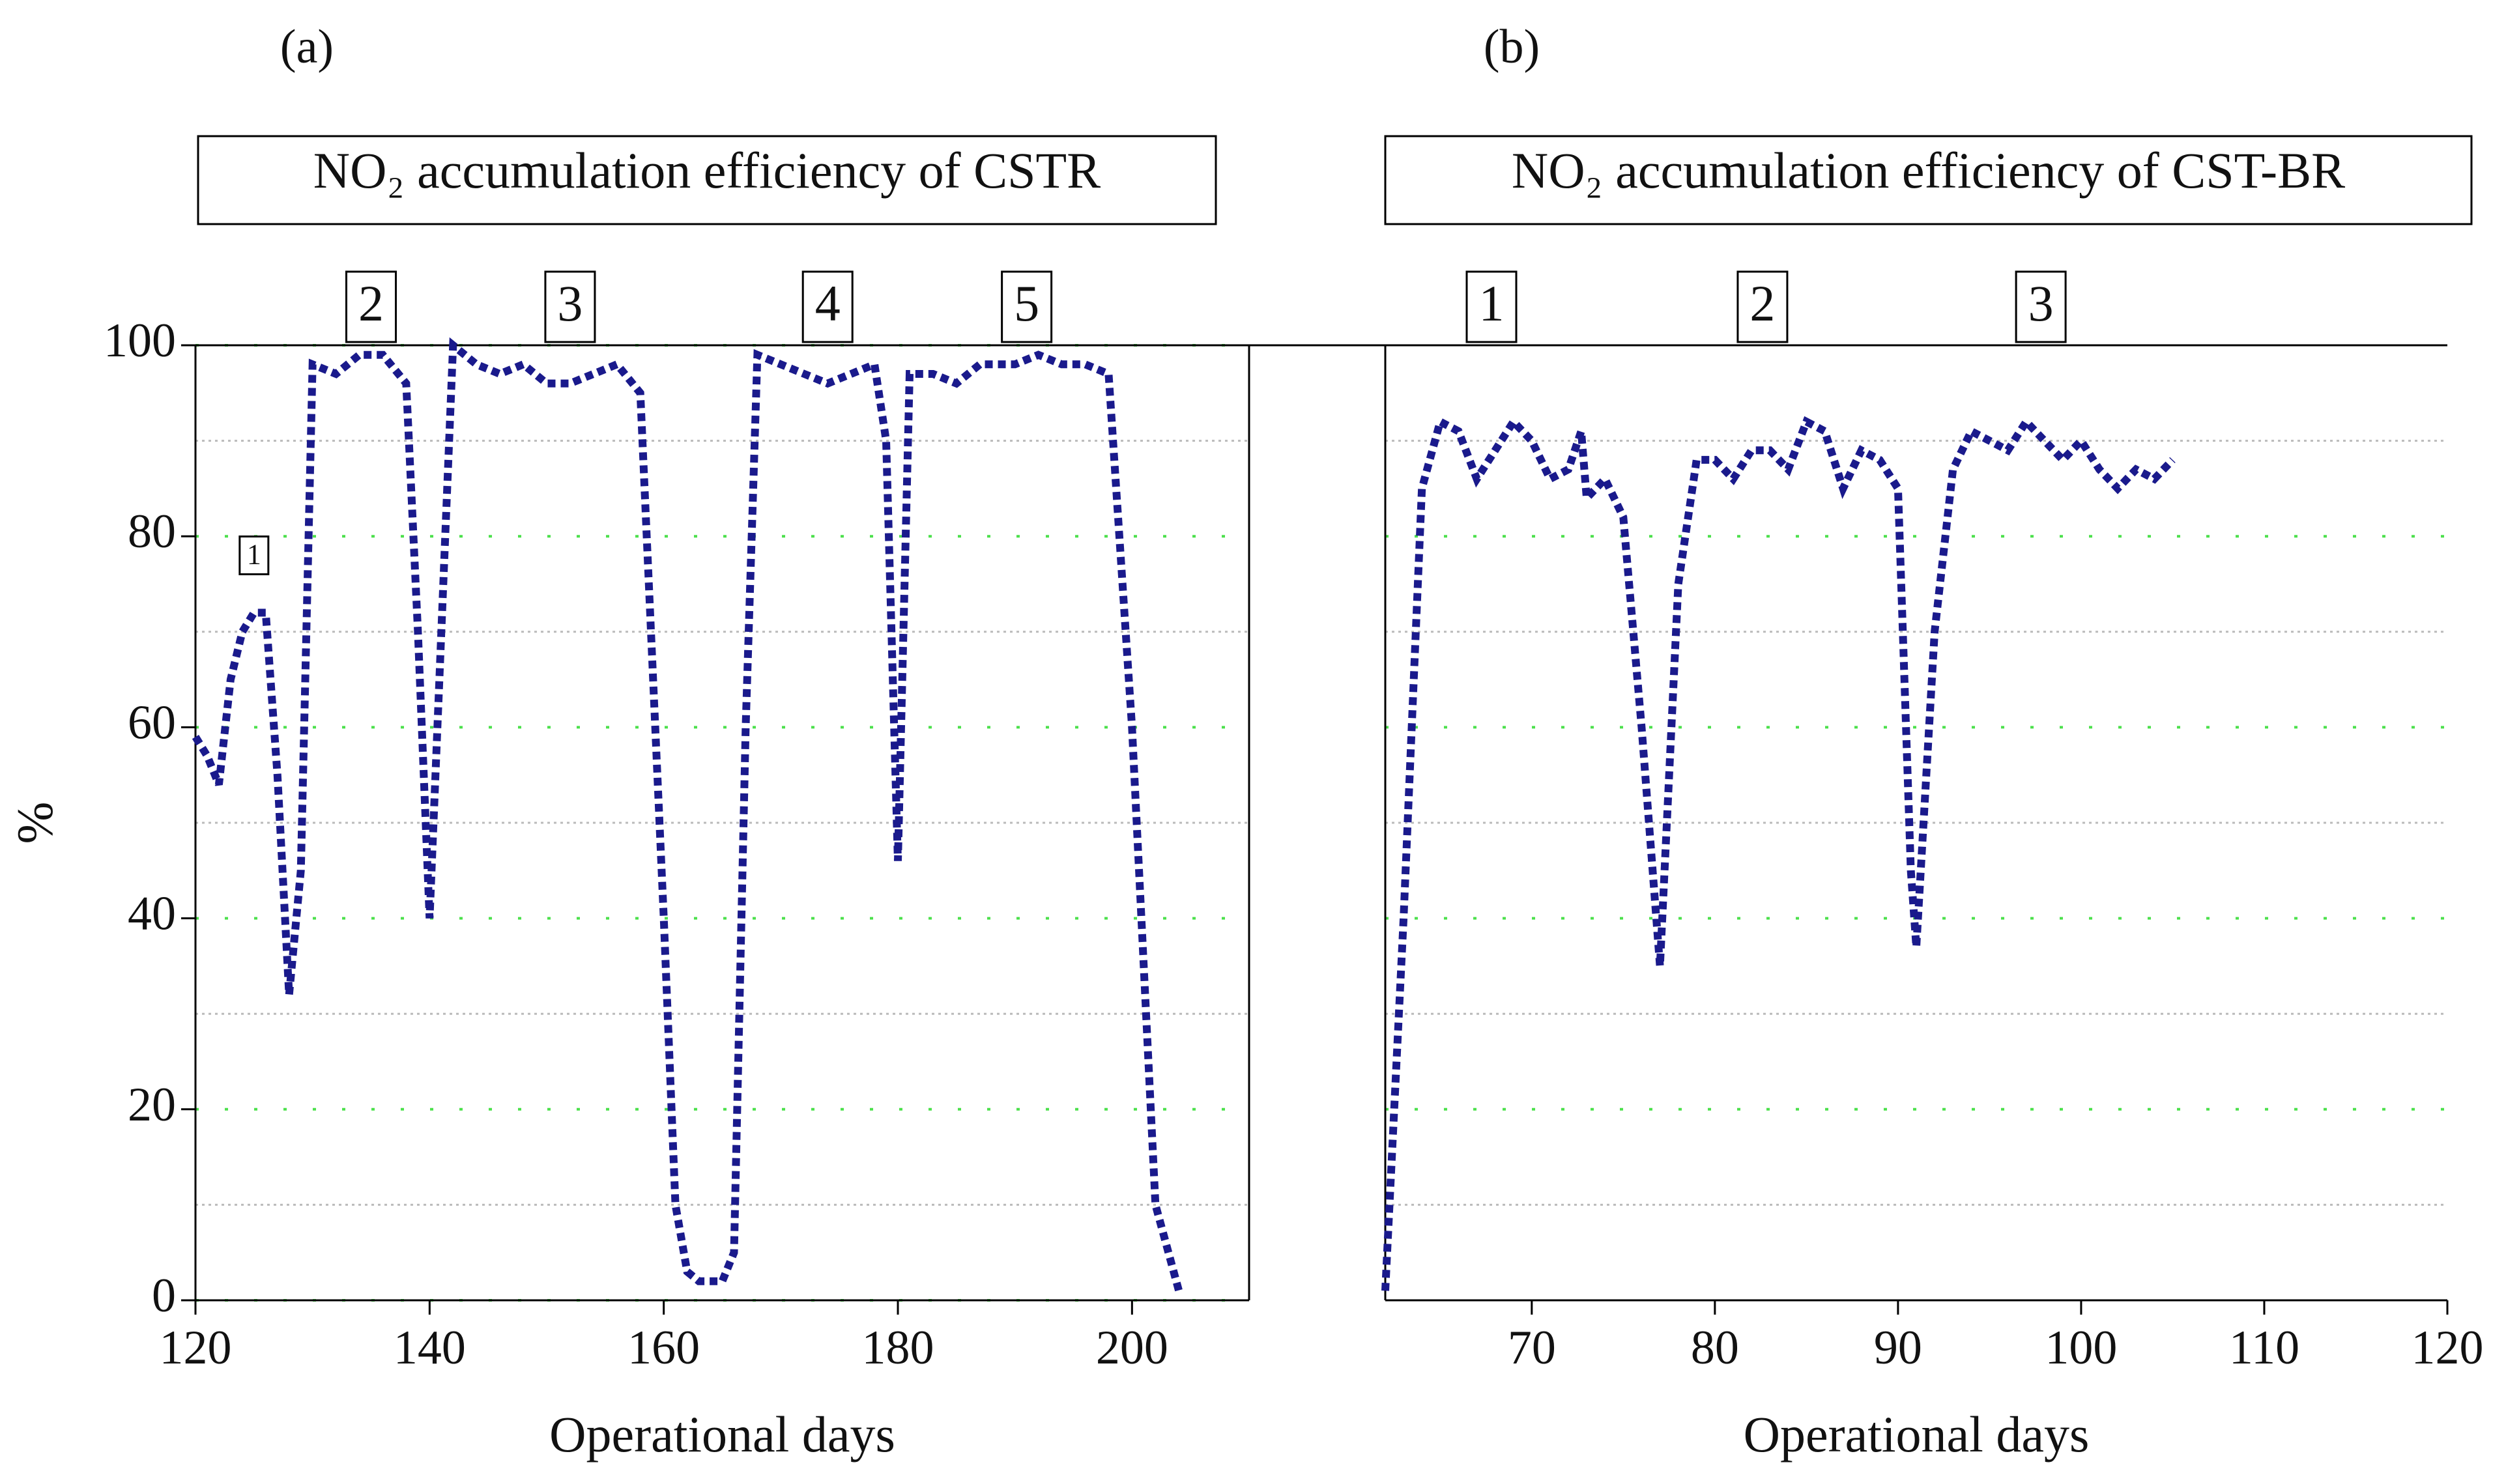  Describe the element at coordinates (152, 1105) in the screenshot. I see `y-tick-label: 20` at that location.